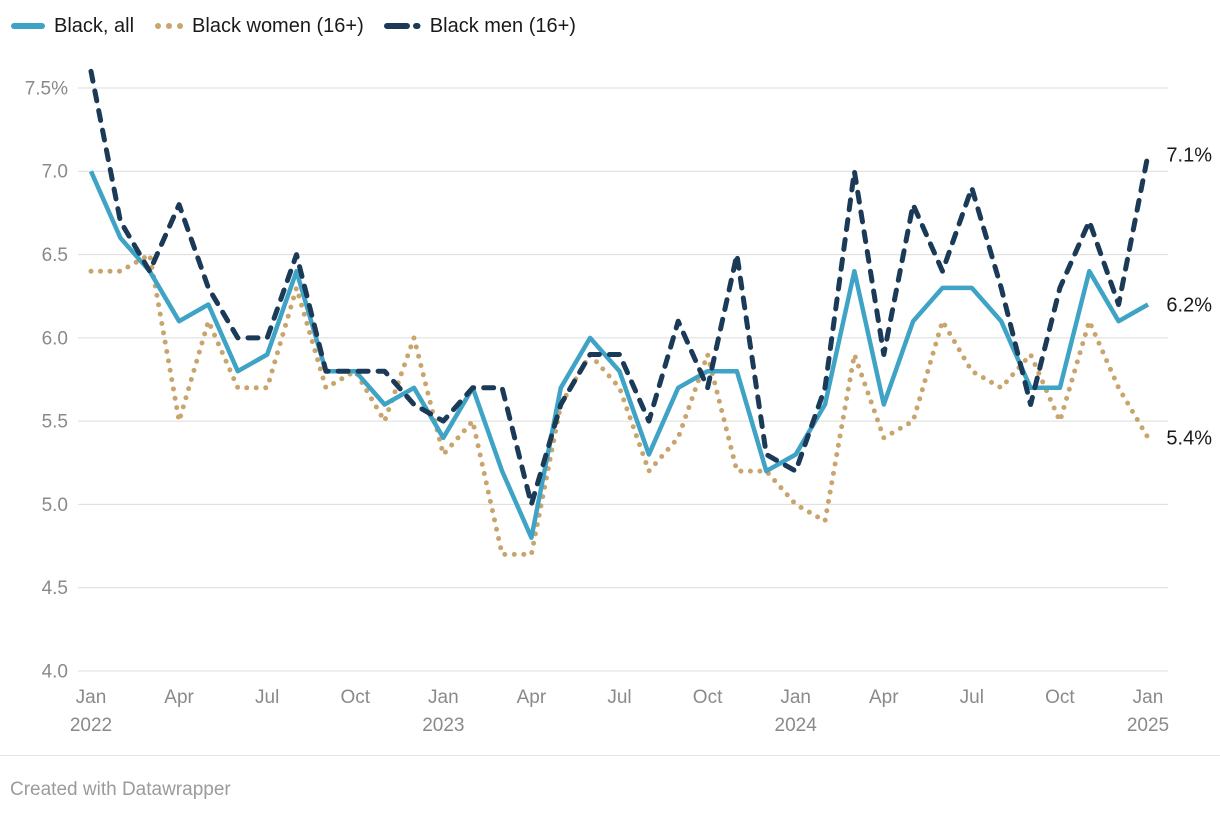 The image size is (1220, 816). I want to click on y-tick-label: 6.5, so click(55, 255).